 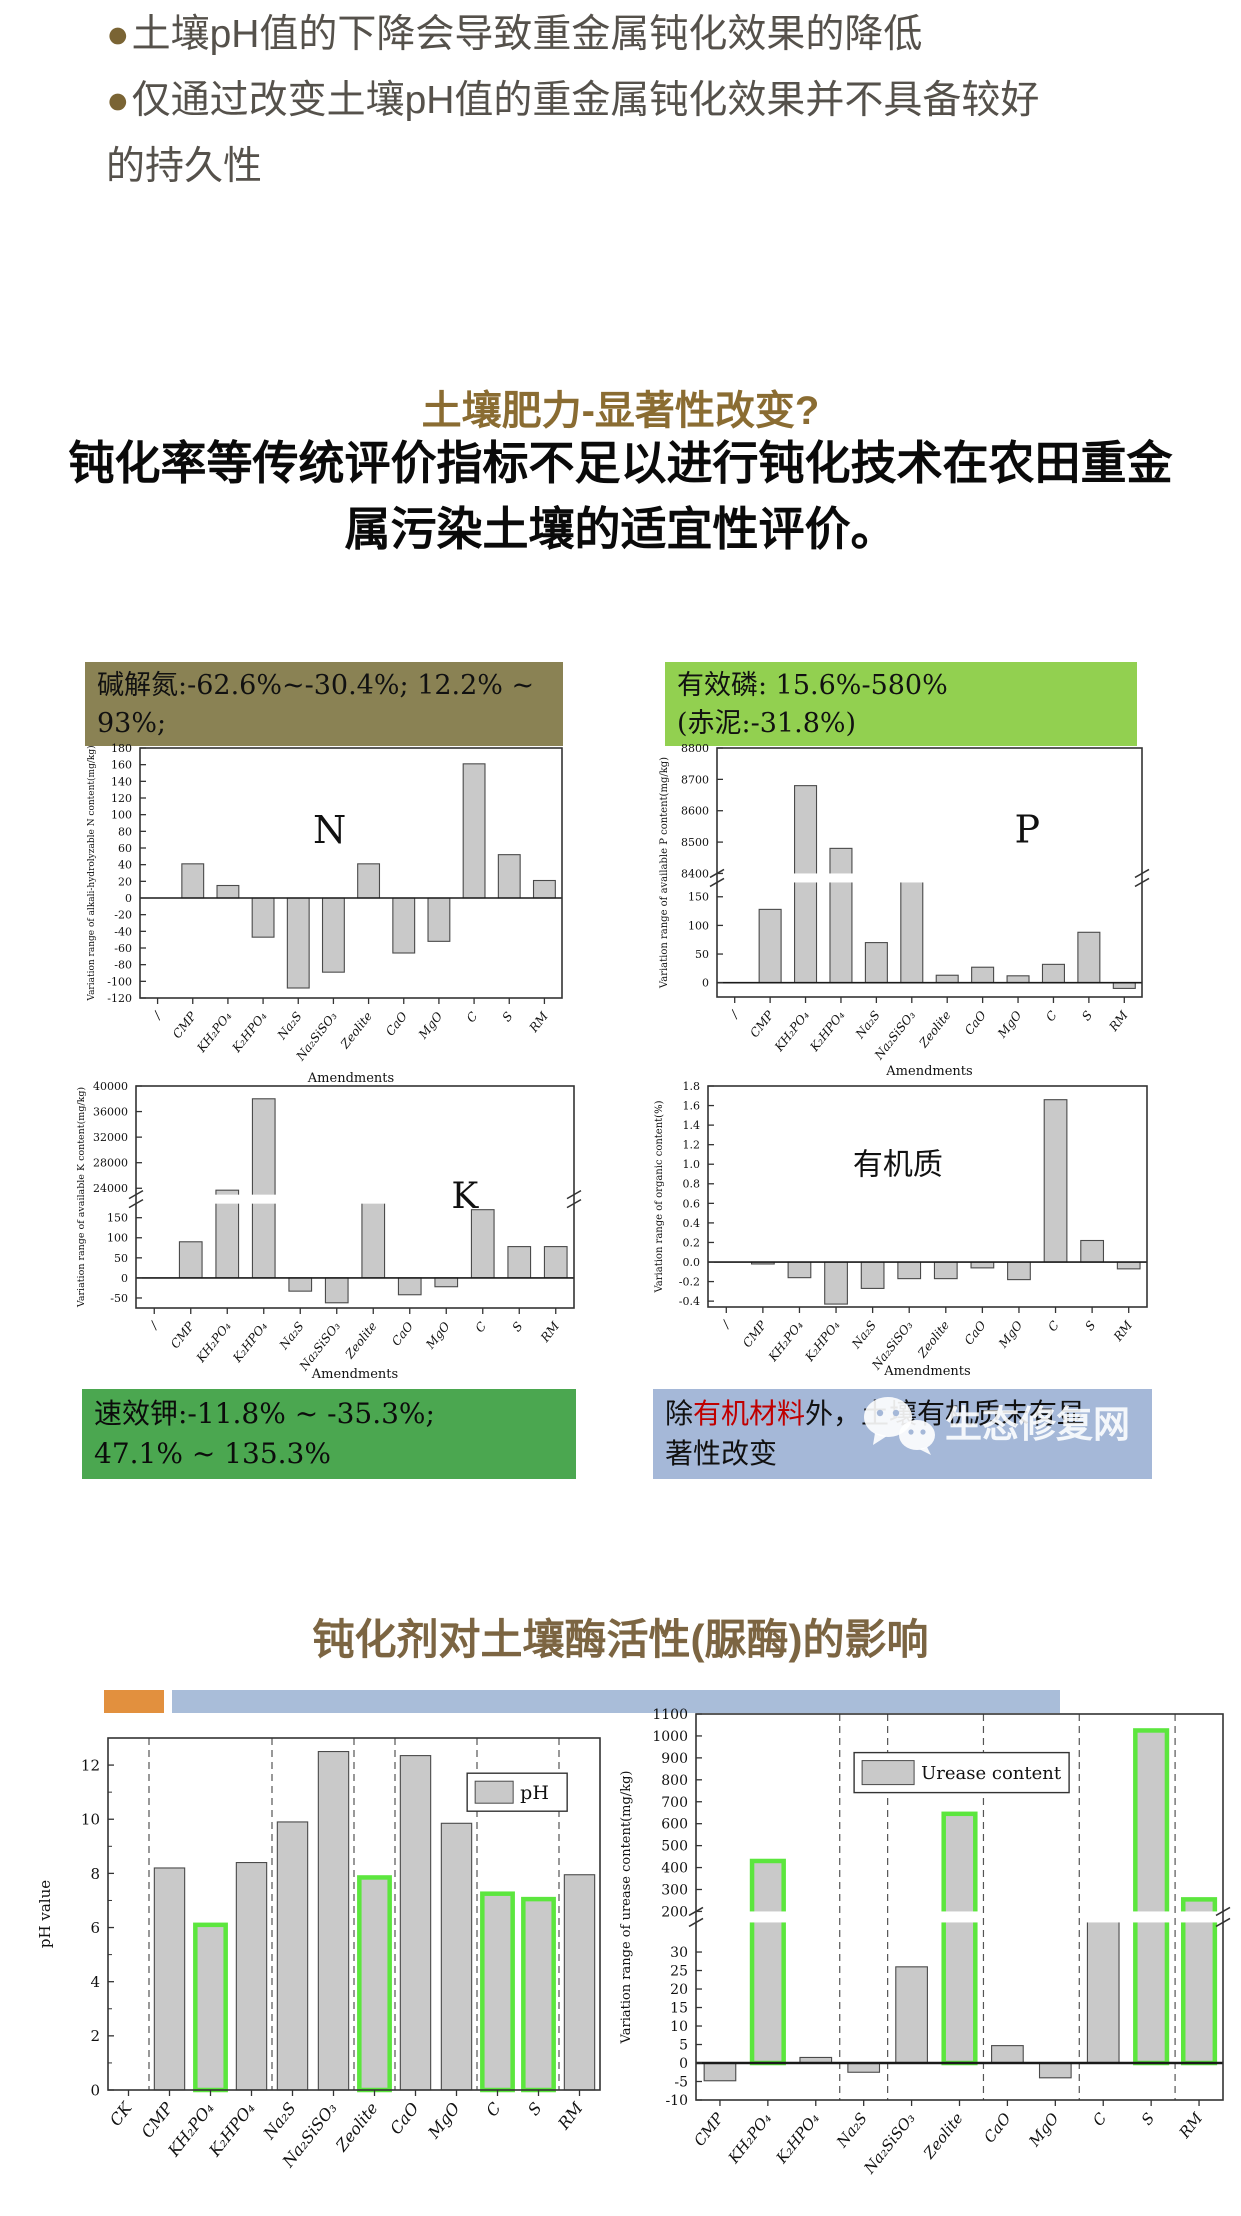 I want to click on svg-text: -40, so click(x=123, y=931).